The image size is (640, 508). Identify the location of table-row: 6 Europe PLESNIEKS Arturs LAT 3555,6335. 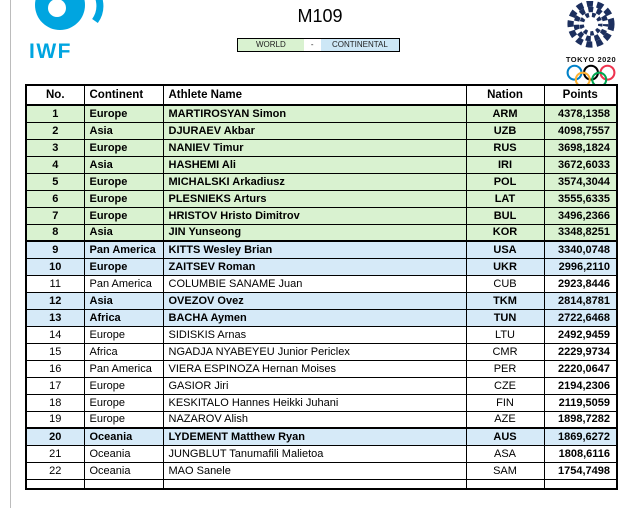
(321, 198).